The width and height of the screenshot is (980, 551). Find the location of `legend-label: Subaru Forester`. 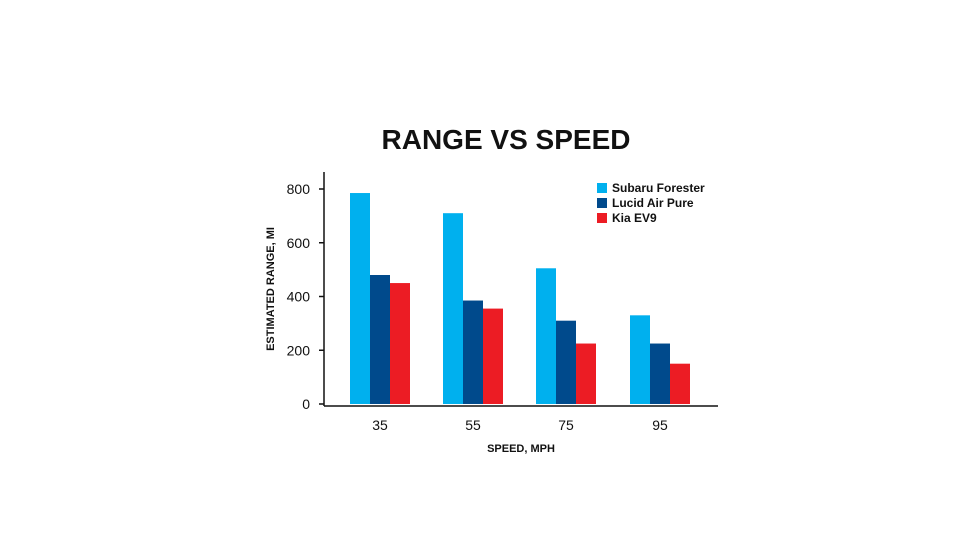

legend-label: Subaru Forester is located at coordinates (658, 188).